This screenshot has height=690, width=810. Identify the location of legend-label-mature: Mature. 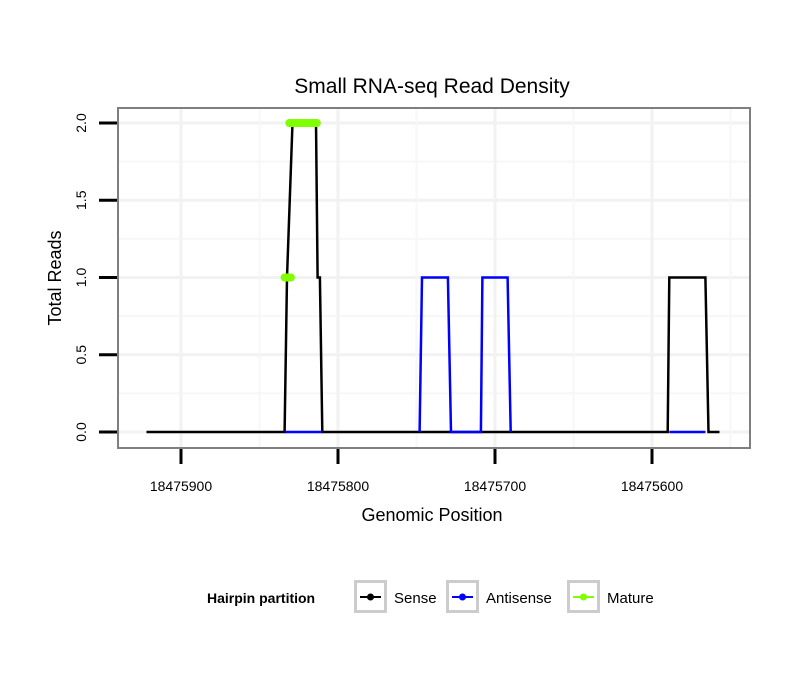
(630, 598).